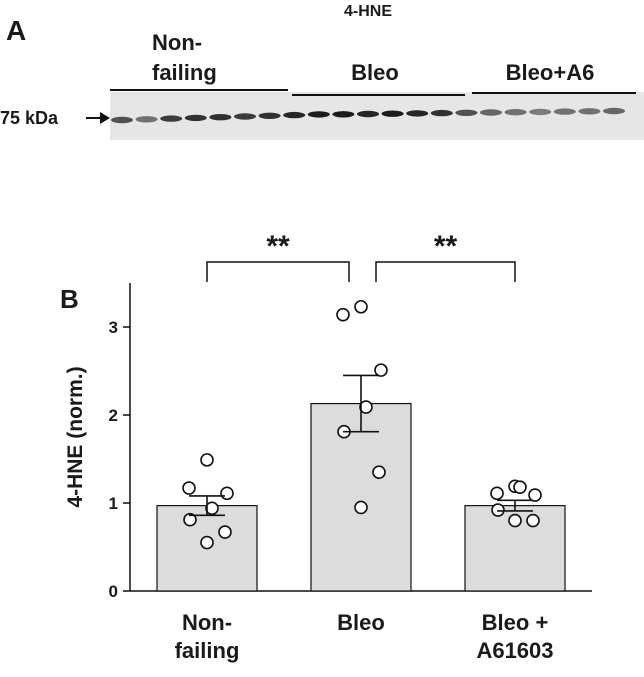 Image resolution: width=644 pixels, height=677 pixels. What do you see at coordinates (16, 30) in the screenshot?
I see `panel-label: A` at bounding box center [16, 30].